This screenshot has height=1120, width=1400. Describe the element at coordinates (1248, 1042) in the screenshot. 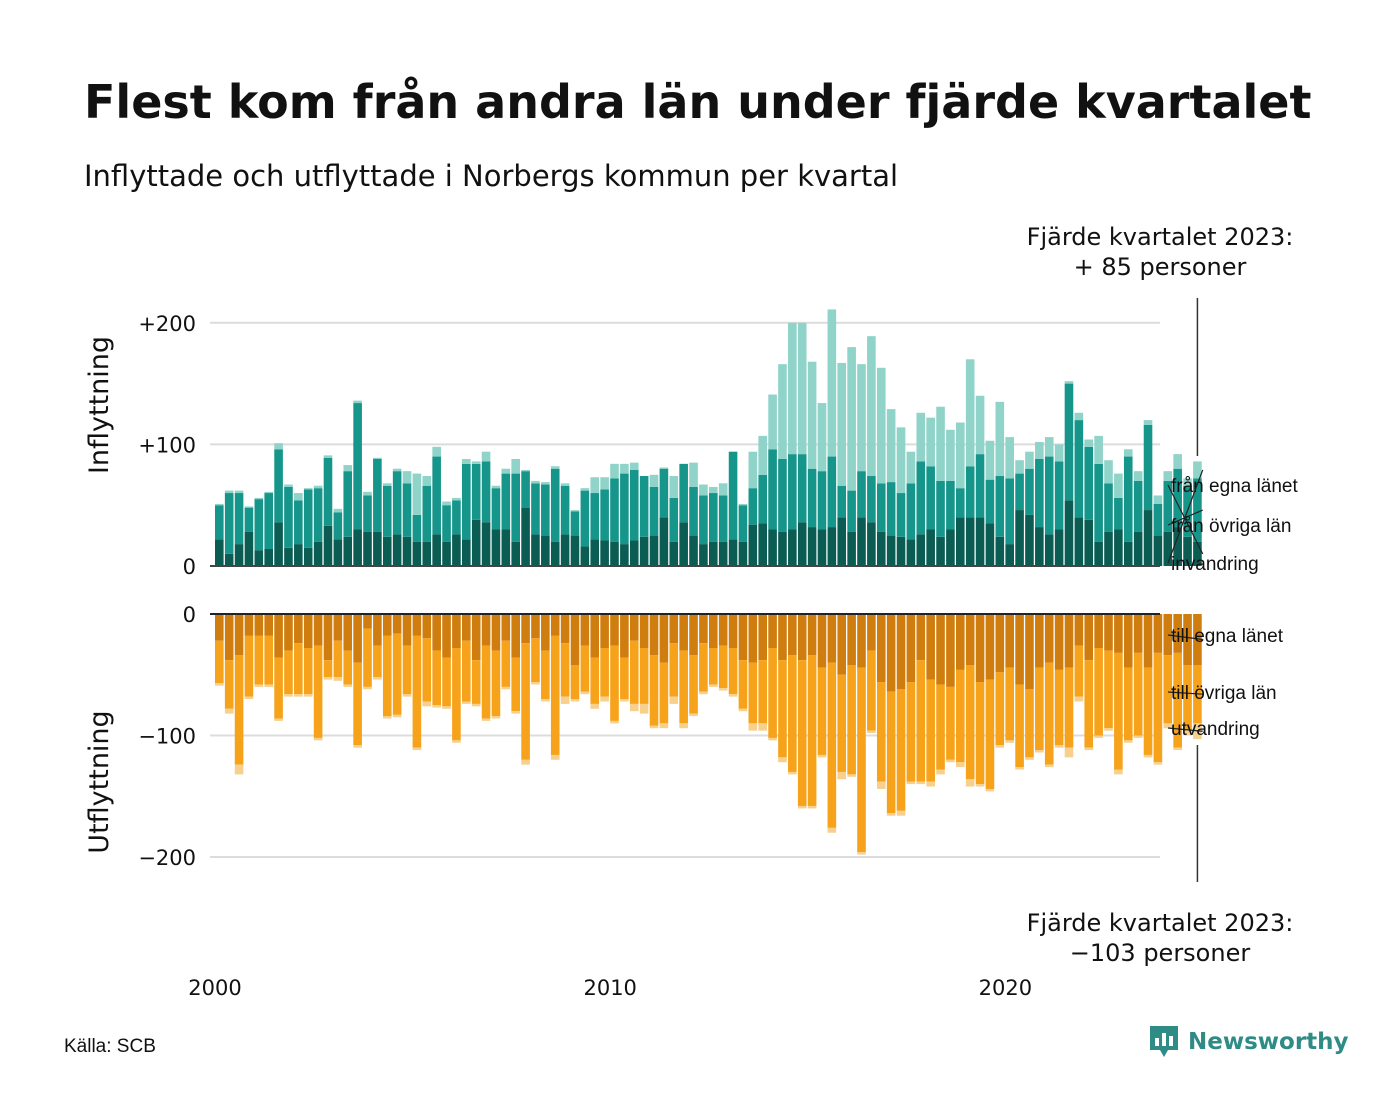

I see `brand-logo: Newsworthy` at that location.